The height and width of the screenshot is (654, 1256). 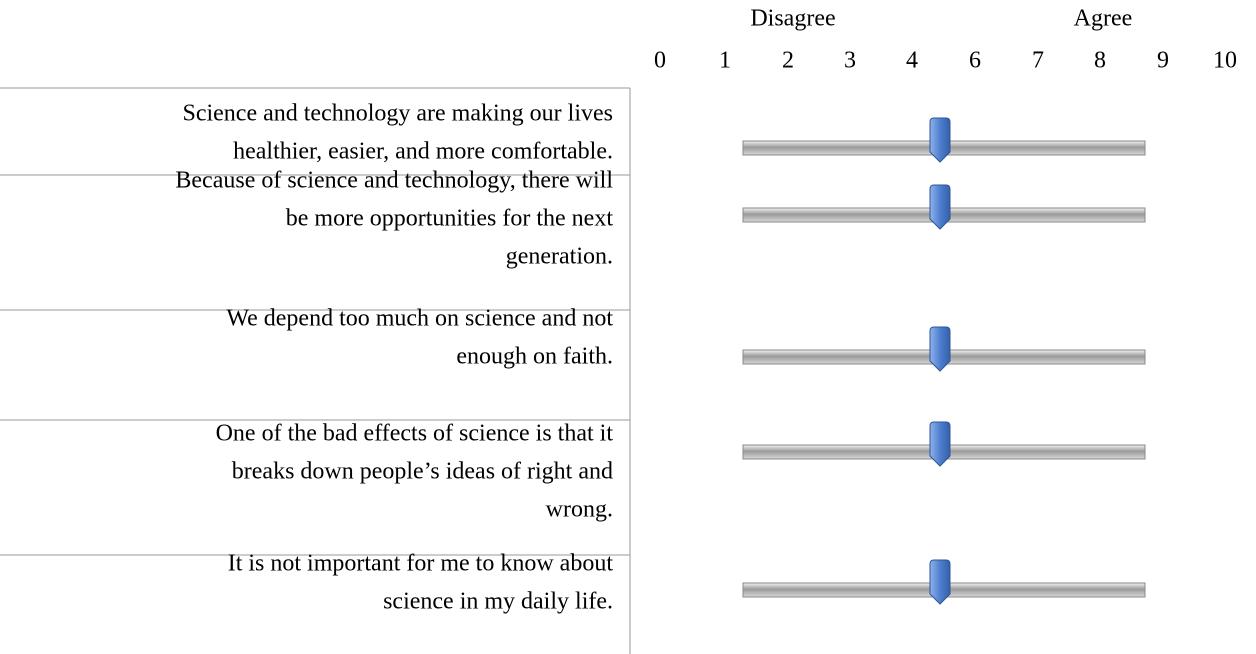 What do you see at coordinates (850, 61) in the screenshot?
I see `scale-label: 3` at bounding box center [850, 61].